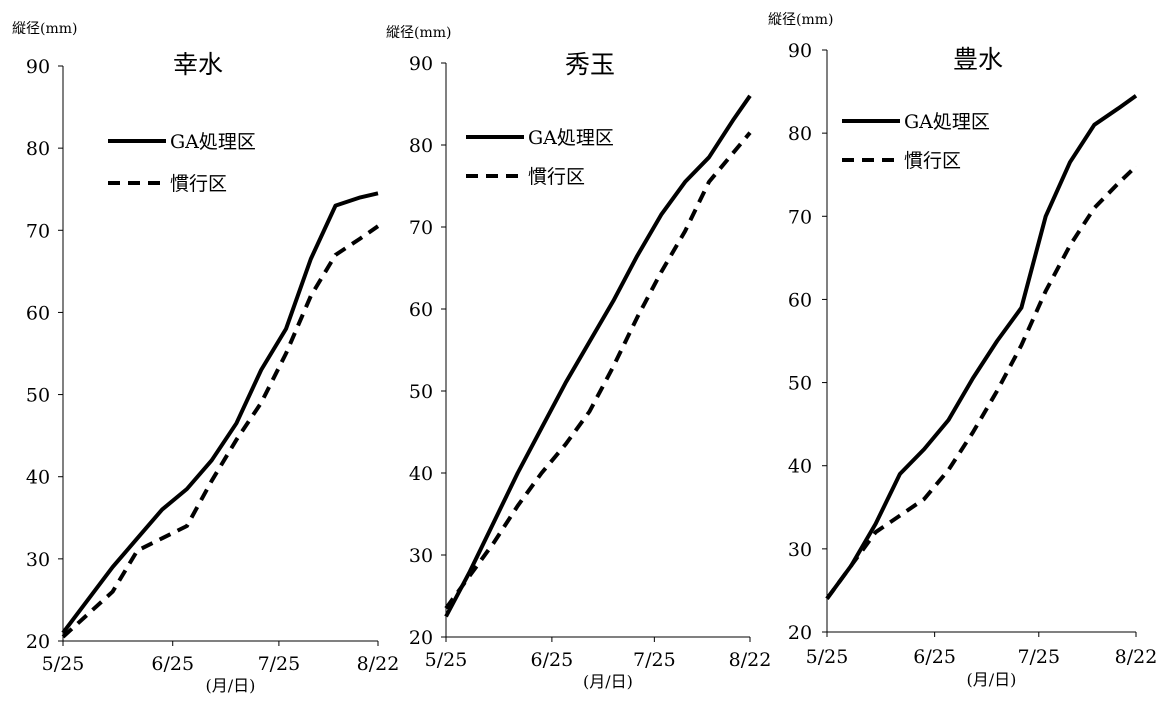 The image size is (1157, 707). Describe the element at coordinates (198, 64) in the screenshot. I see `chart-title: 幸水` at that location.